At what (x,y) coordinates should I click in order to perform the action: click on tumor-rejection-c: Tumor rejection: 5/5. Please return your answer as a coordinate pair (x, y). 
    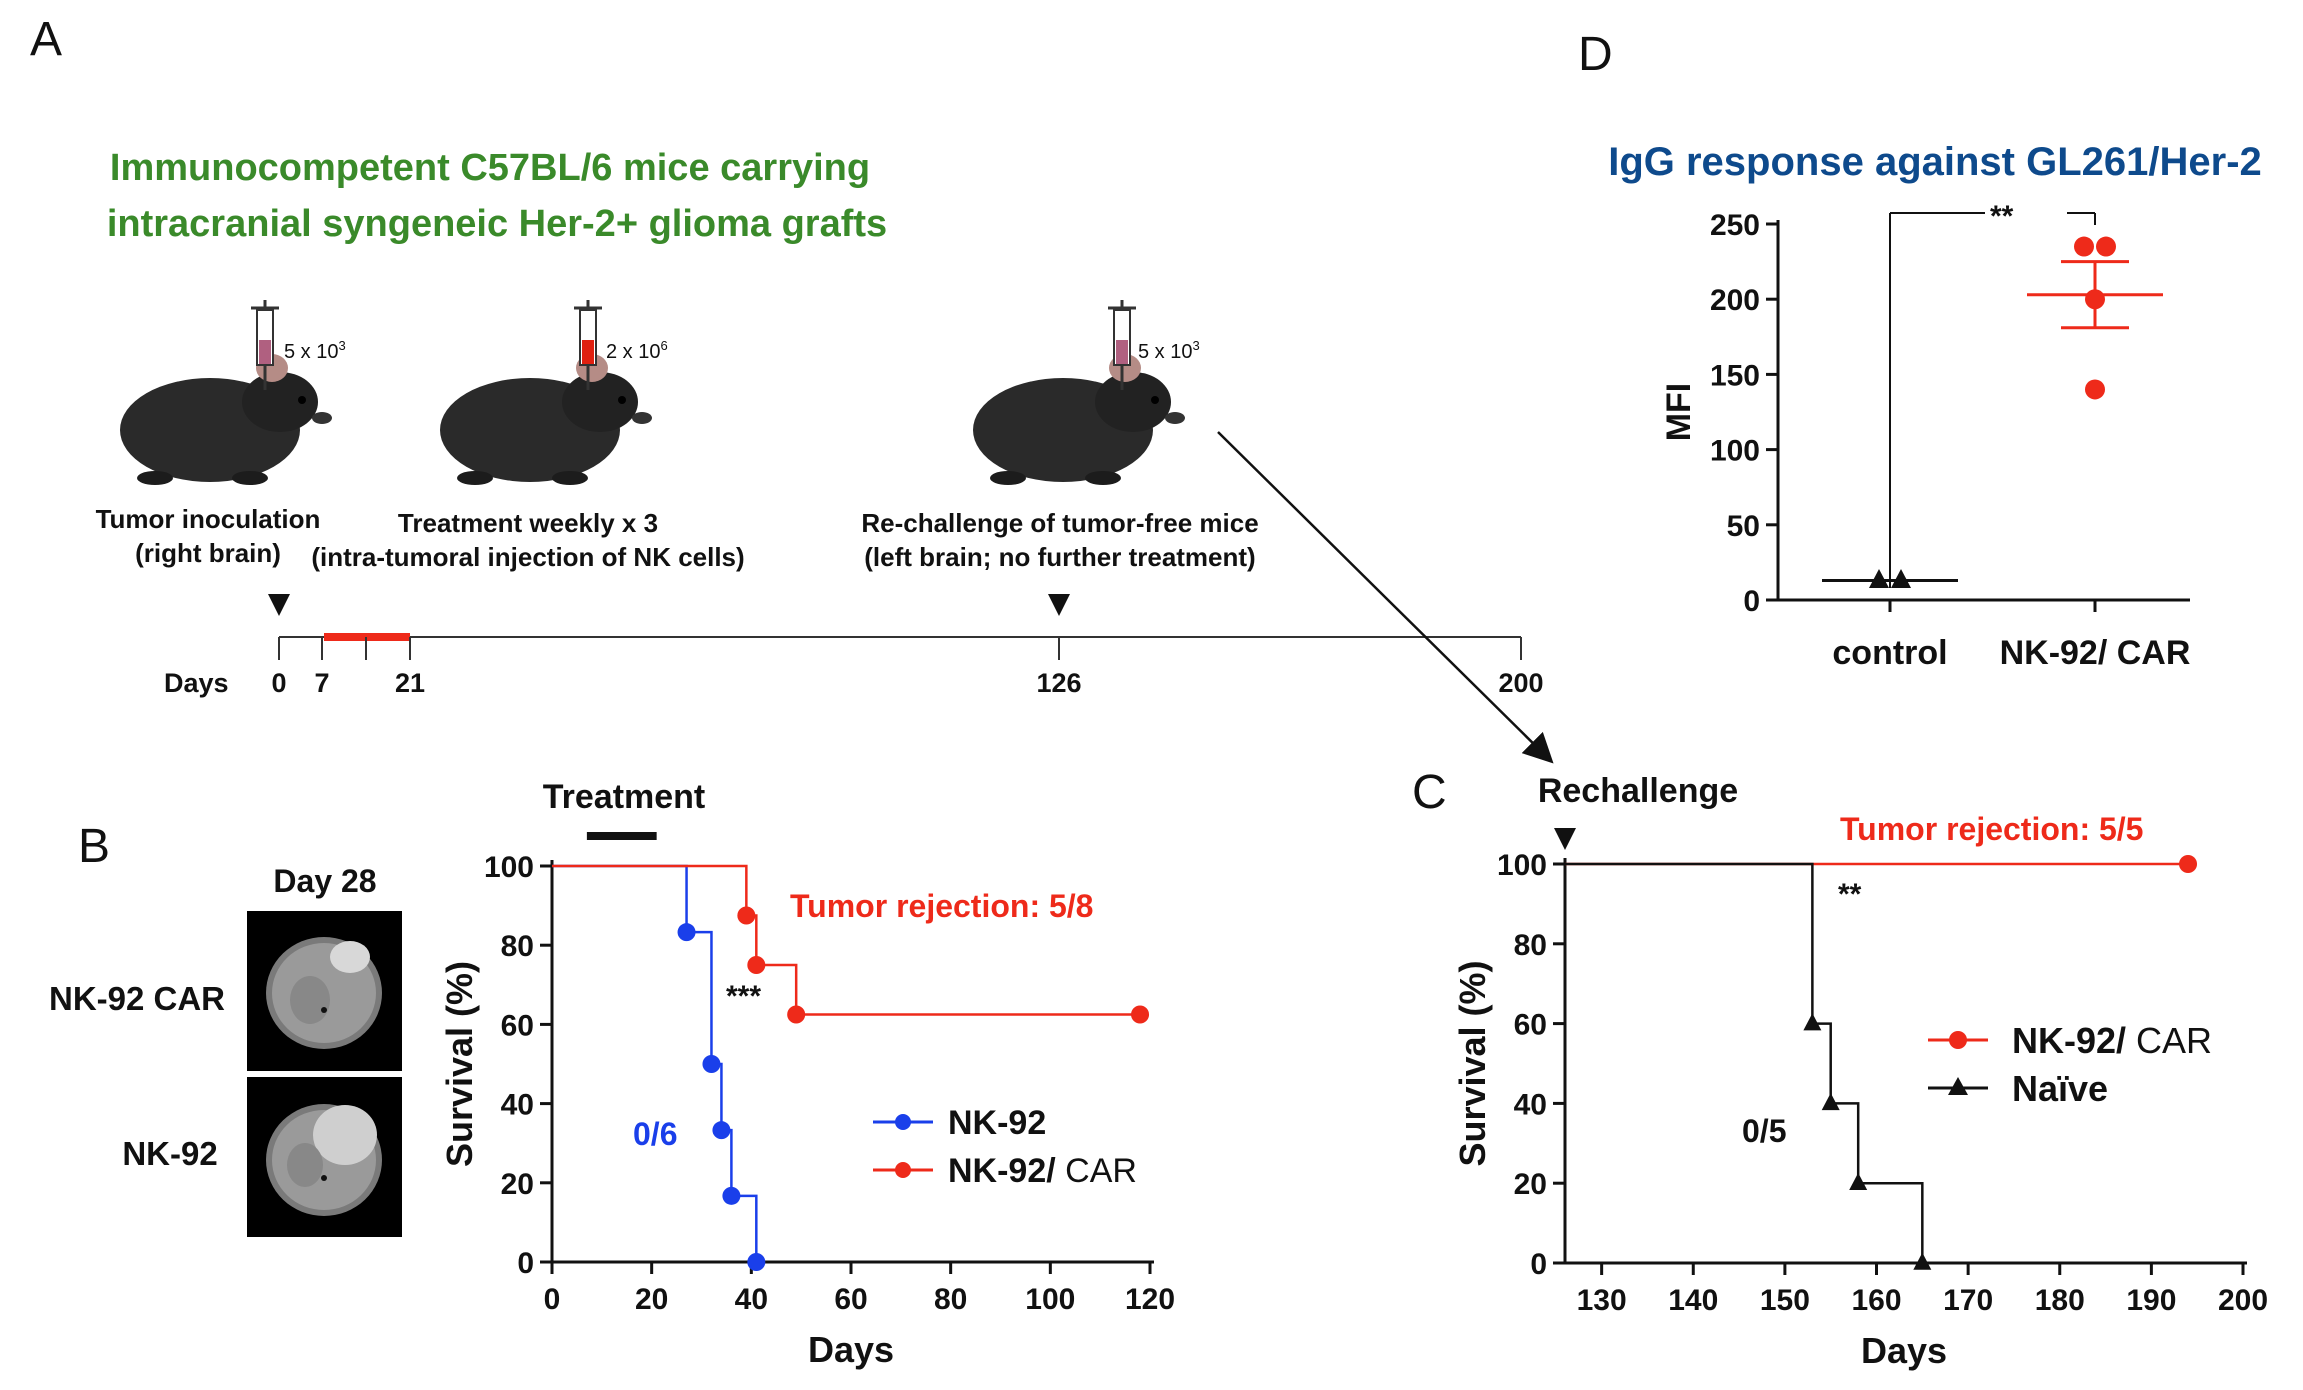
    Looking at the image, I should click on (1991, 829).